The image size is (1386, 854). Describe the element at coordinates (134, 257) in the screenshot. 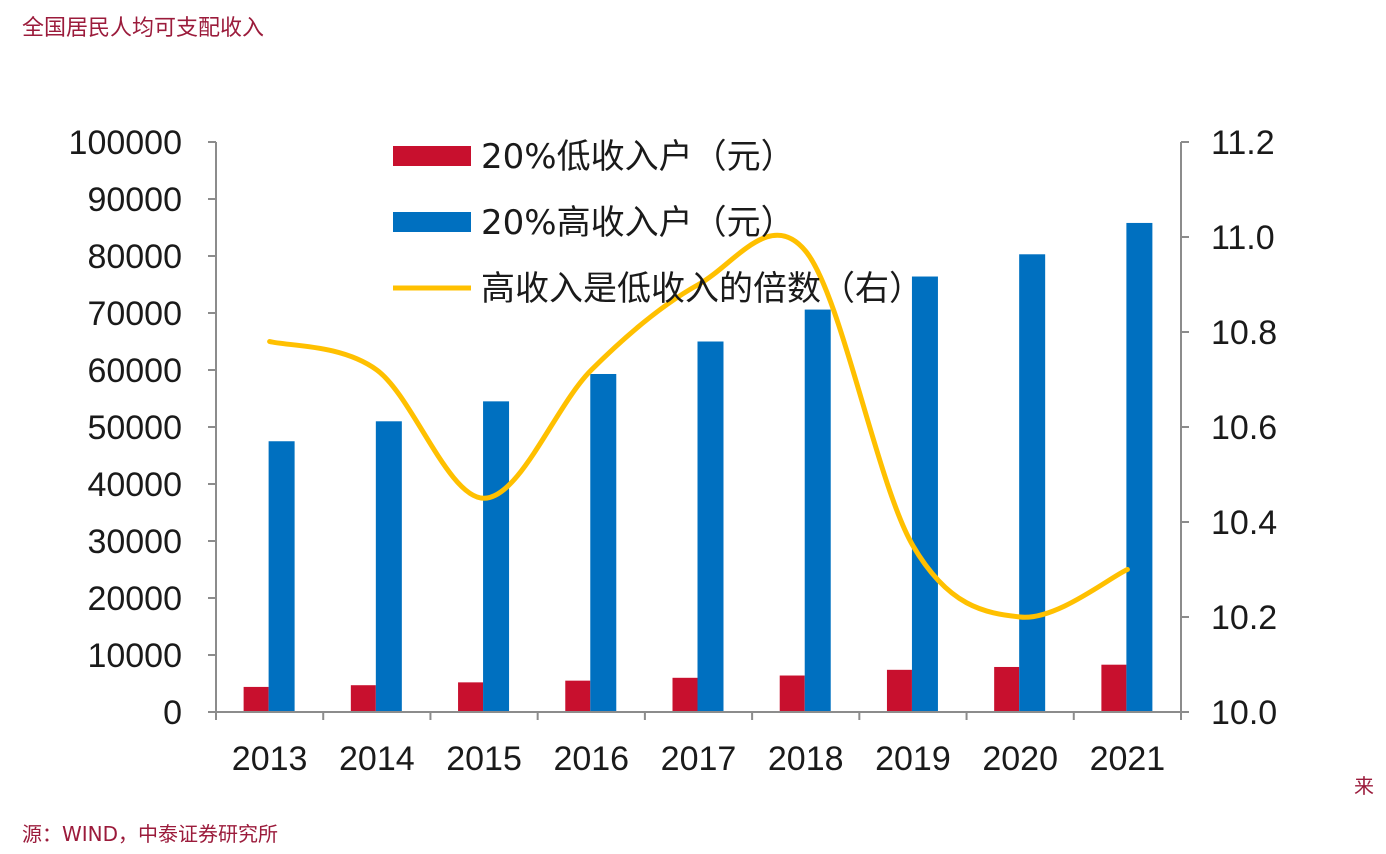

I see `left-tick-label: 80000` at that location.